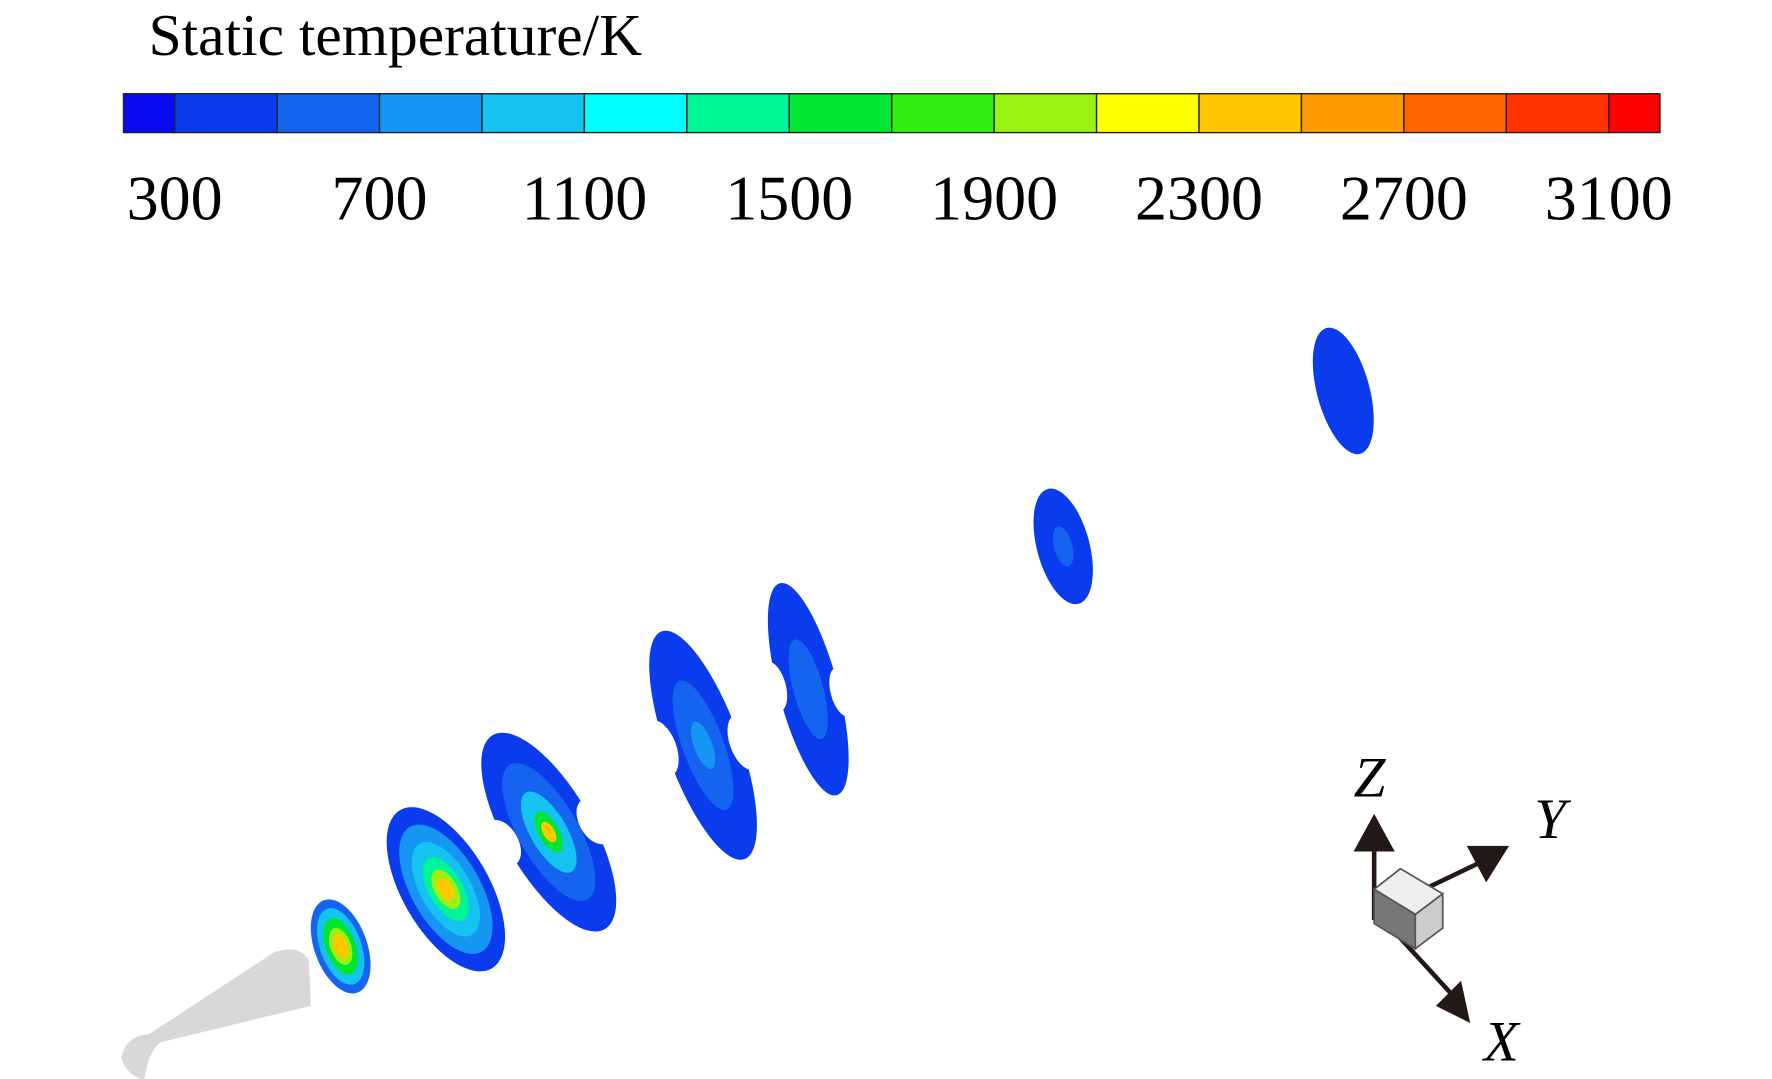 Image resolution: width=1772 pixels, height=1079 pixels. What do you see at coordinates (380, 197) in the screenshot?
I see `colorbar-tick-label: 700` at bounding box center [380, 197].